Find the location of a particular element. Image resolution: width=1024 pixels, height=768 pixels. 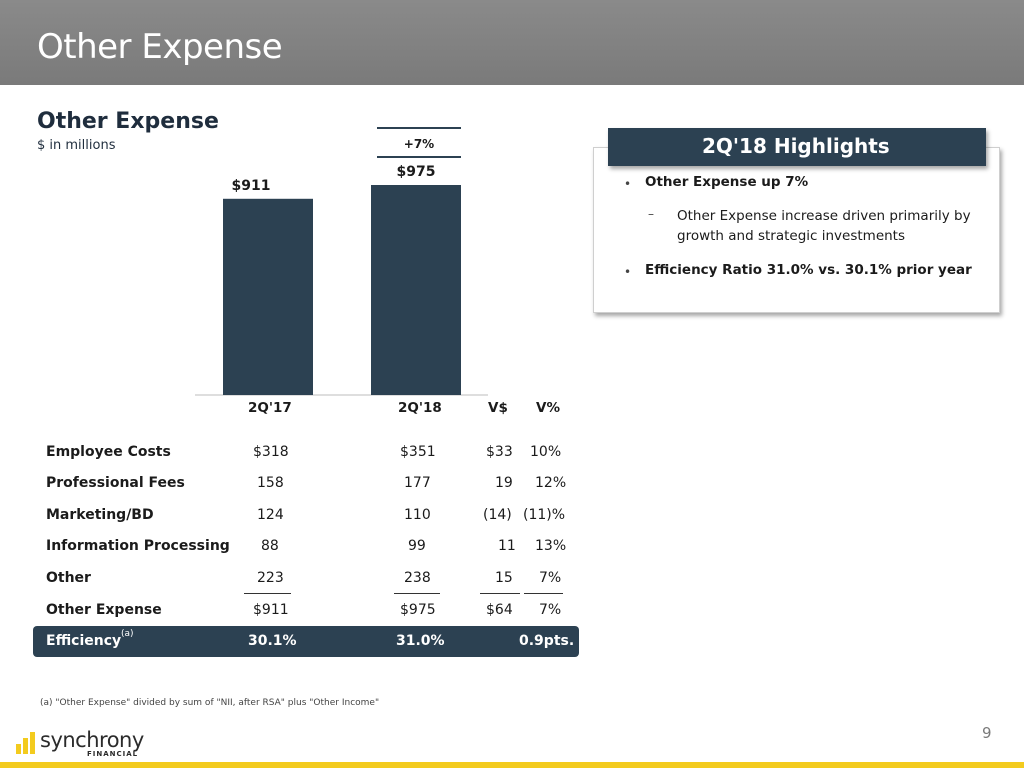

row-label: Employee Costs is located at coordinates (108, 452).